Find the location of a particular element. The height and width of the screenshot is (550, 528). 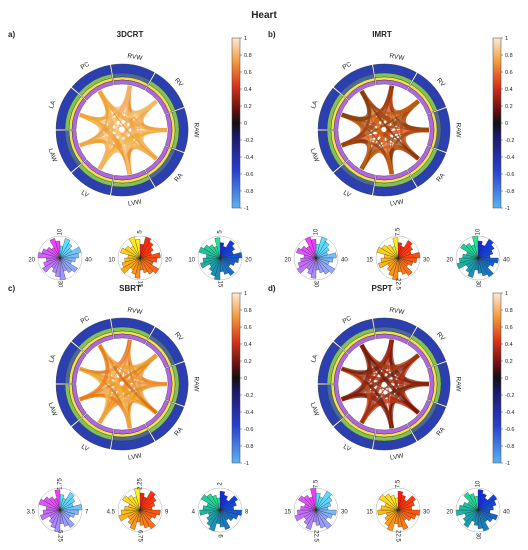

colorbar-tick-label: 1 is located at coordinates (245, 294).